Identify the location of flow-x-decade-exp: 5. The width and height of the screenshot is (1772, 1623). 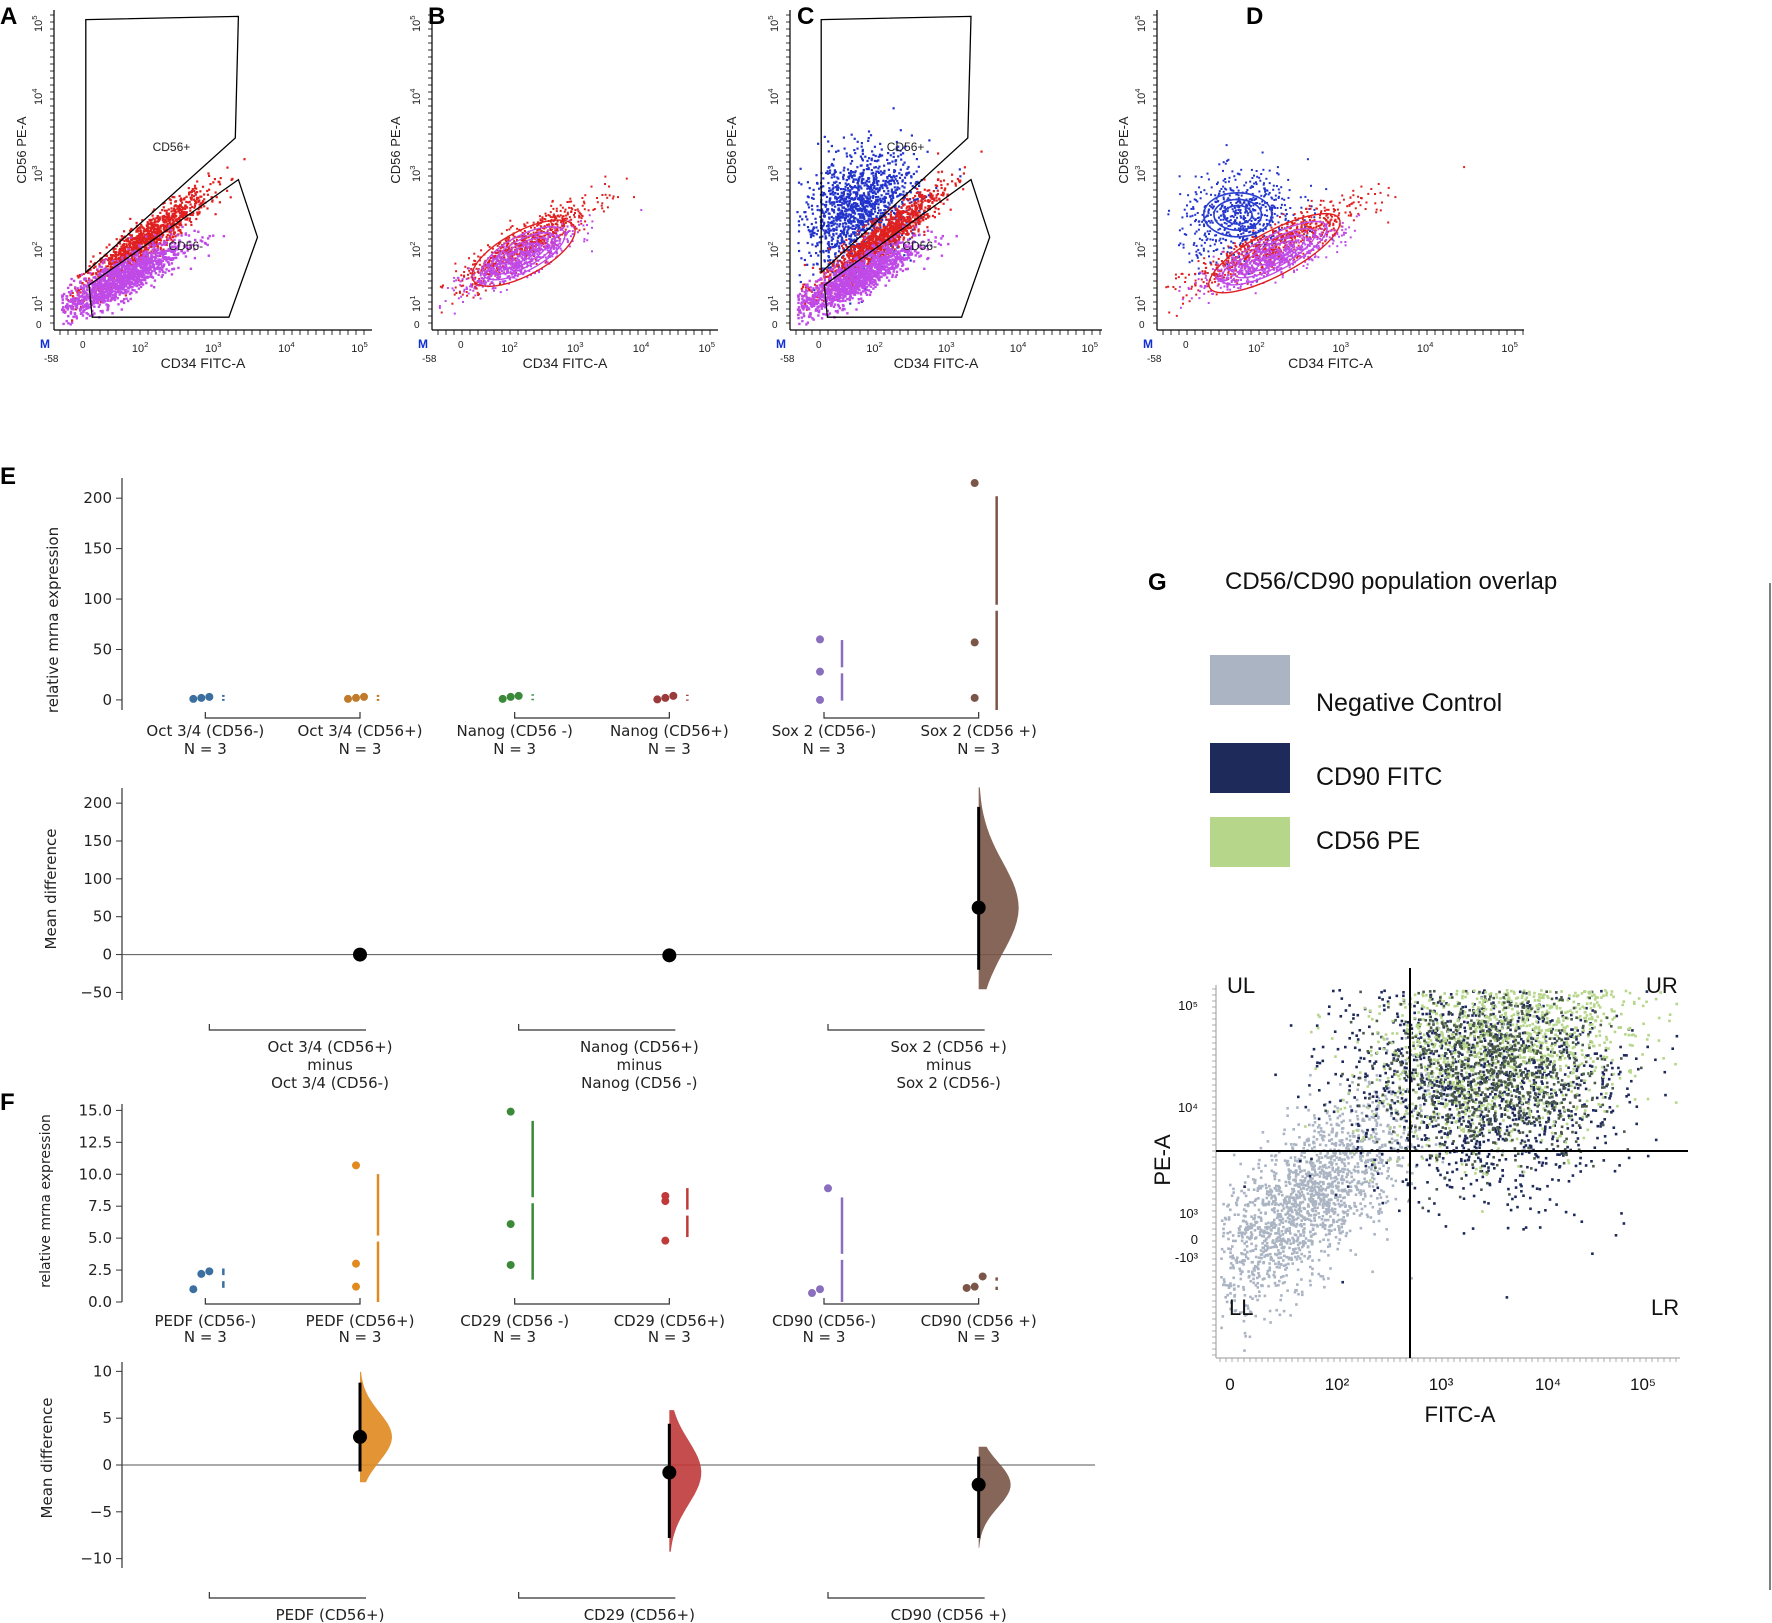
(1096, 344).